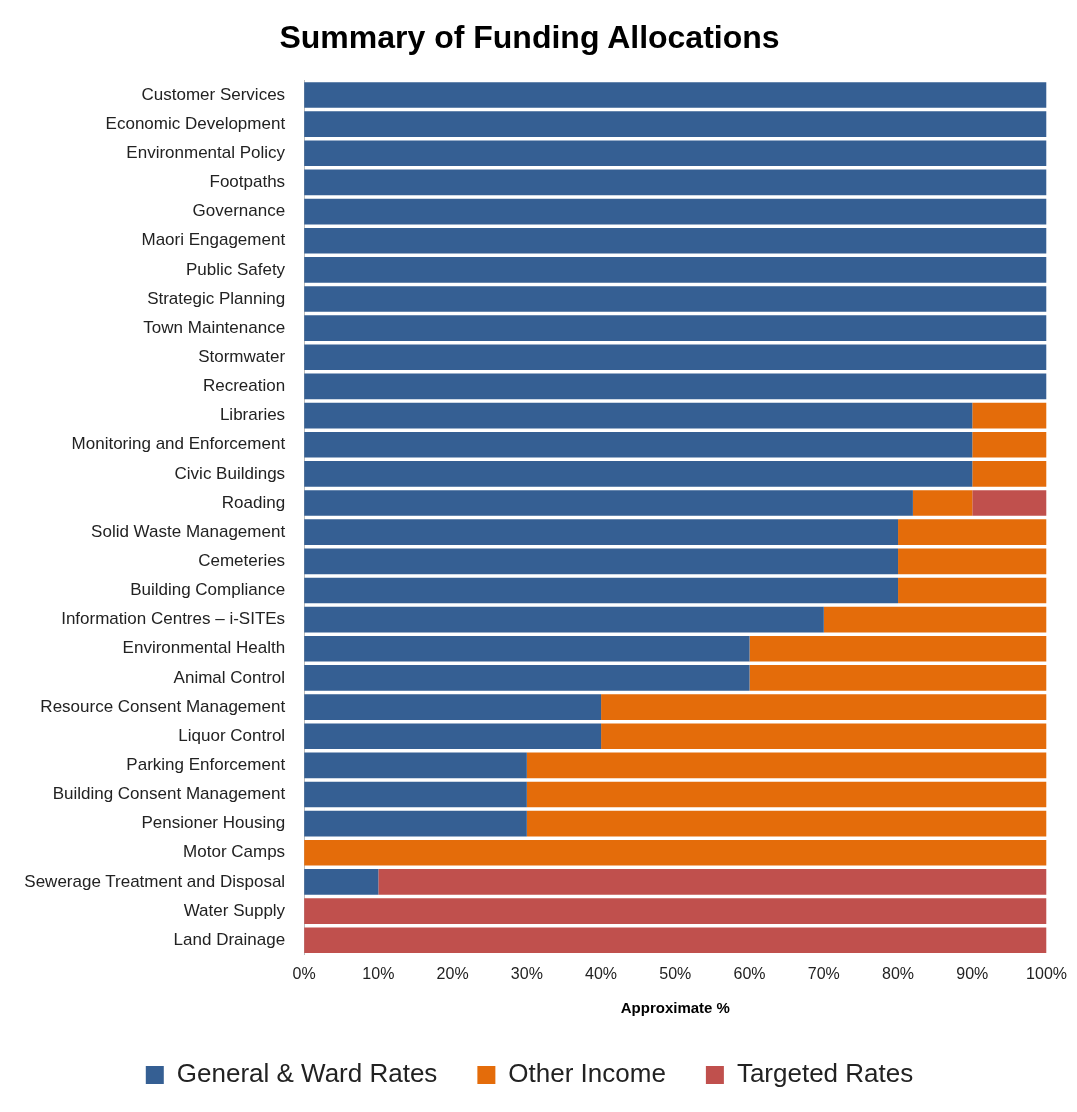 This screenshot has width=1077, height=1112. Describe the element at coordinates (242, 561) in the screenshot. I see `y-tick-label: Cemeteries` at that location.